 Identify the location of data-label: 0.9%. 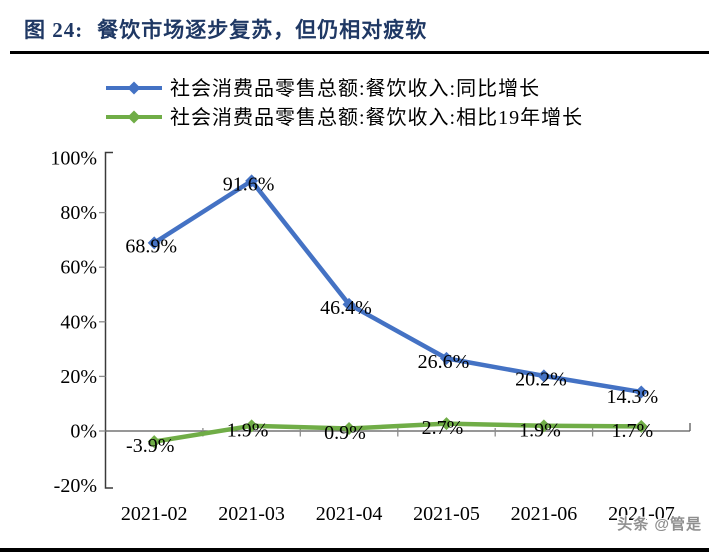
(345, 433).